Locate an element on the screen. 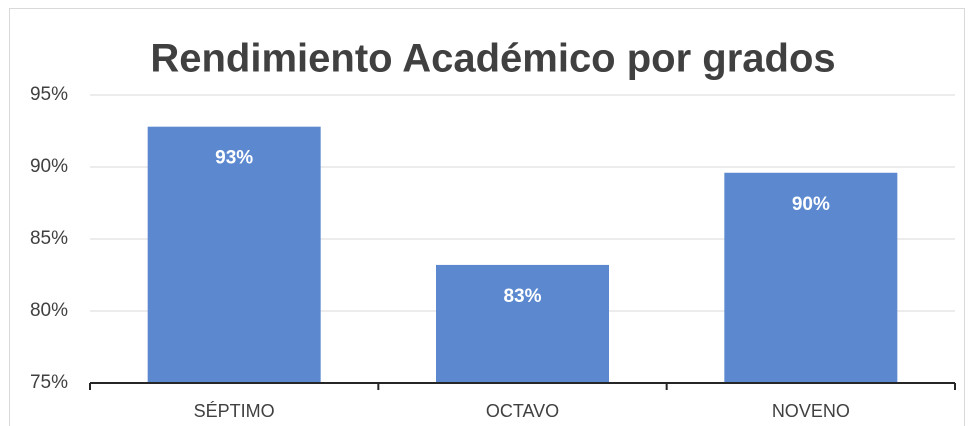  chart-title: Rendimiento Académico por grados is located at coordinates (492, 59).